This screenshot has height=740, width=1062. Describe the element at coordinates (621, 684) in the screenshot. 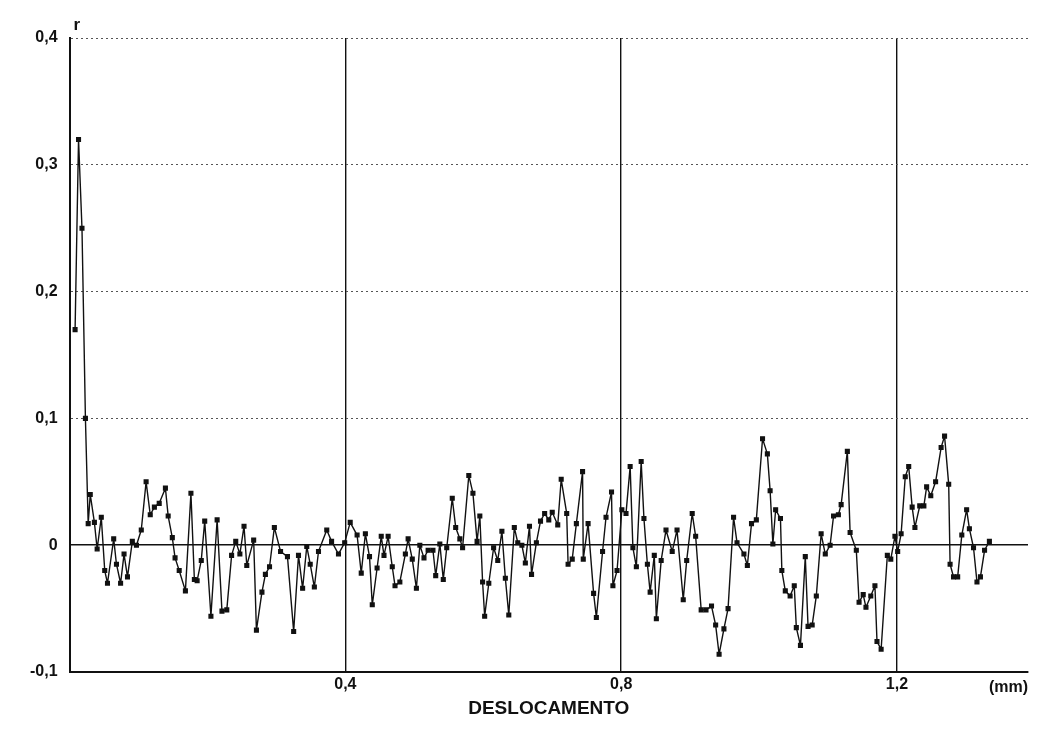

I see `x-tick-label: 0,8` at that location.